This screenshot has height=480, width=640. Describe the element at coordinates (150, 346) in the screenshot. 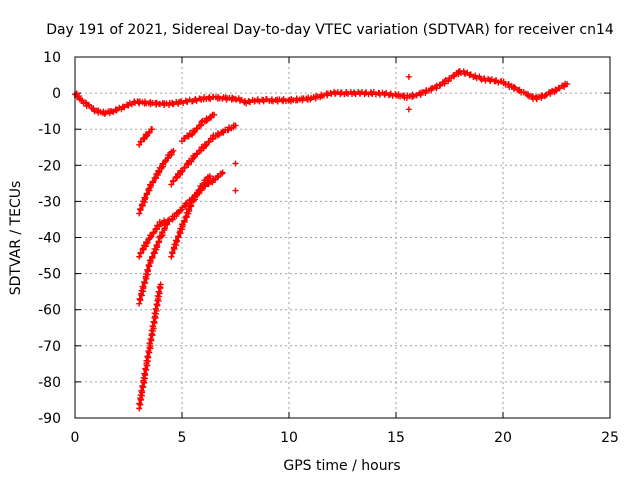

I see `series-track-h` at that location.